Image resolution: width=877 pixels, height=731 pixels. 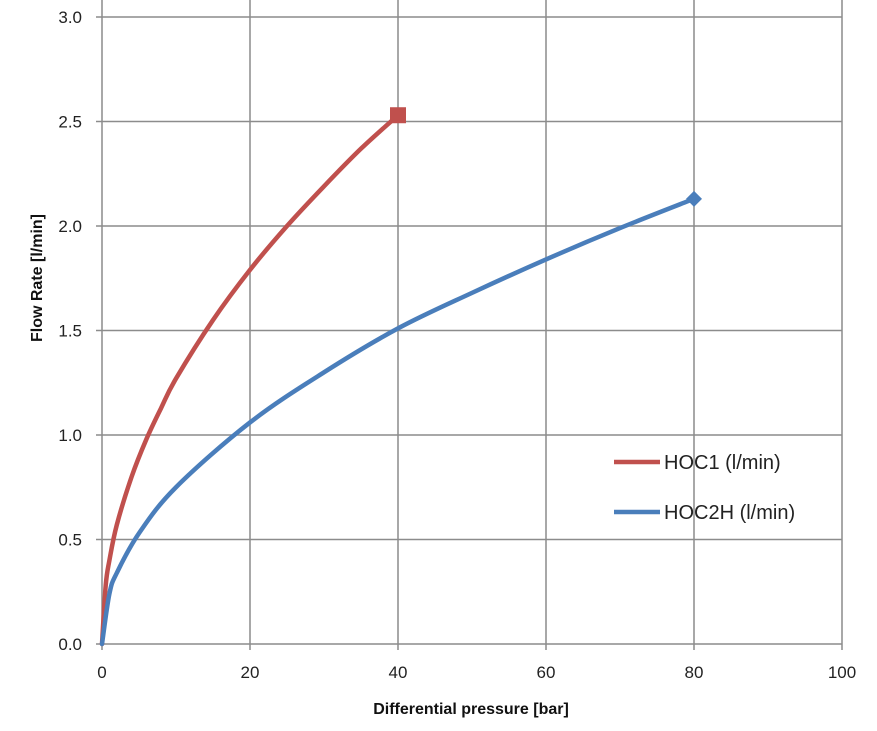 What do you see at coordinates (70, 540) in the screenshot?
I see `y-tick-label: 0.5` at bounding box center [70, 540].